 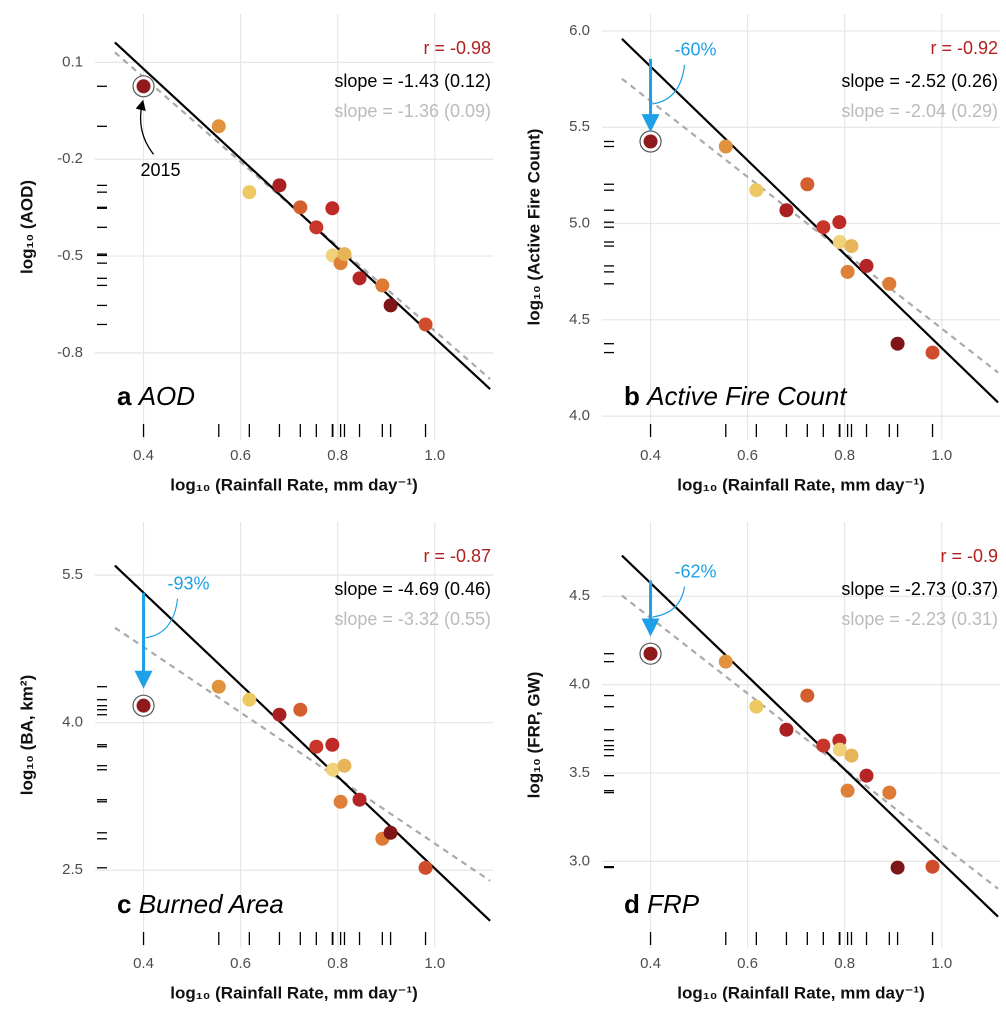 I want to click on y-tick-label: 2.5, so click(x=72, y=869).